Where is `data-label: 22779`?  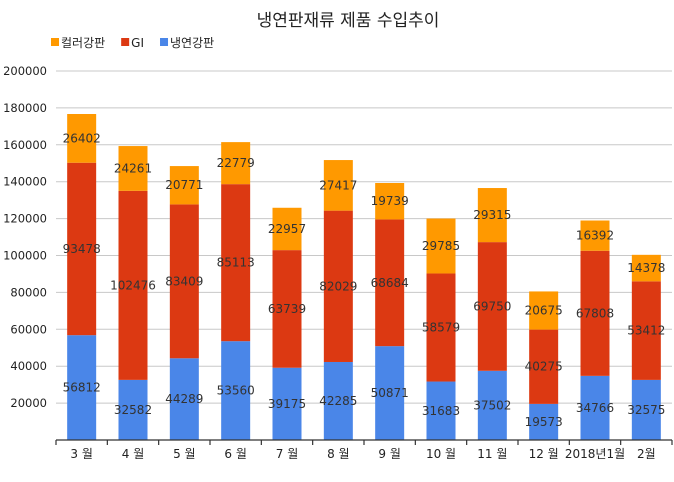
data-label: 22779 is located at coordinates (236, 163).